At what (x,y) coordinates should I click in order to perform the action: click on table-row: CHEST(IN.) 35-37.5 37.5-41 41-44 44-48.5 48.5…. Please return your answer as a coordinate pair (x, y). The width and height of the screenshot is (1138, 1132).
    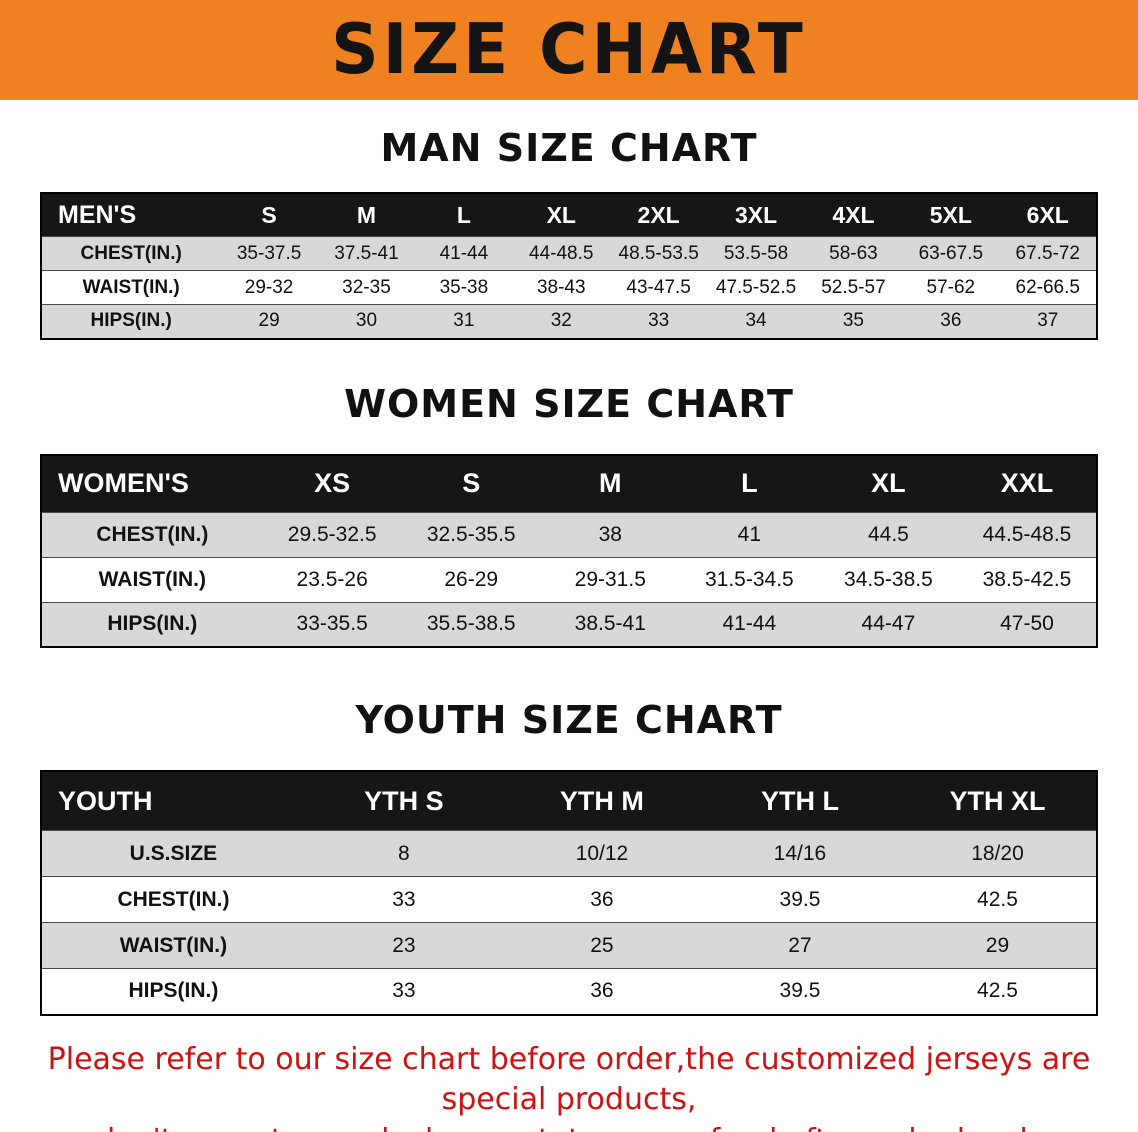
    Looking at the image, I should click on (569, 253).